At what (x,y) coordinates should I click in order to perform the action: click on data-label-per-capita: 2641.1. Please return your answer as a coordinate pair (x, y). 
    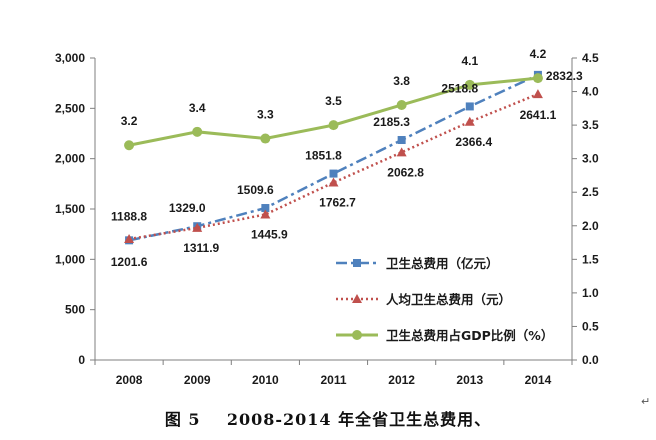
    Looking at the image, I should click on (538, 115).